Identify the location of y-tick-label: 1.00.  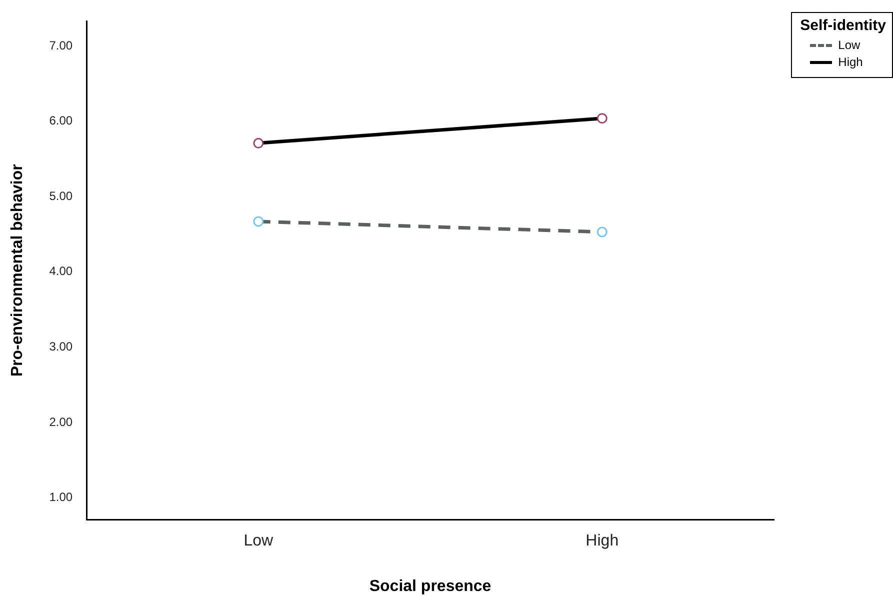
(61, 497).